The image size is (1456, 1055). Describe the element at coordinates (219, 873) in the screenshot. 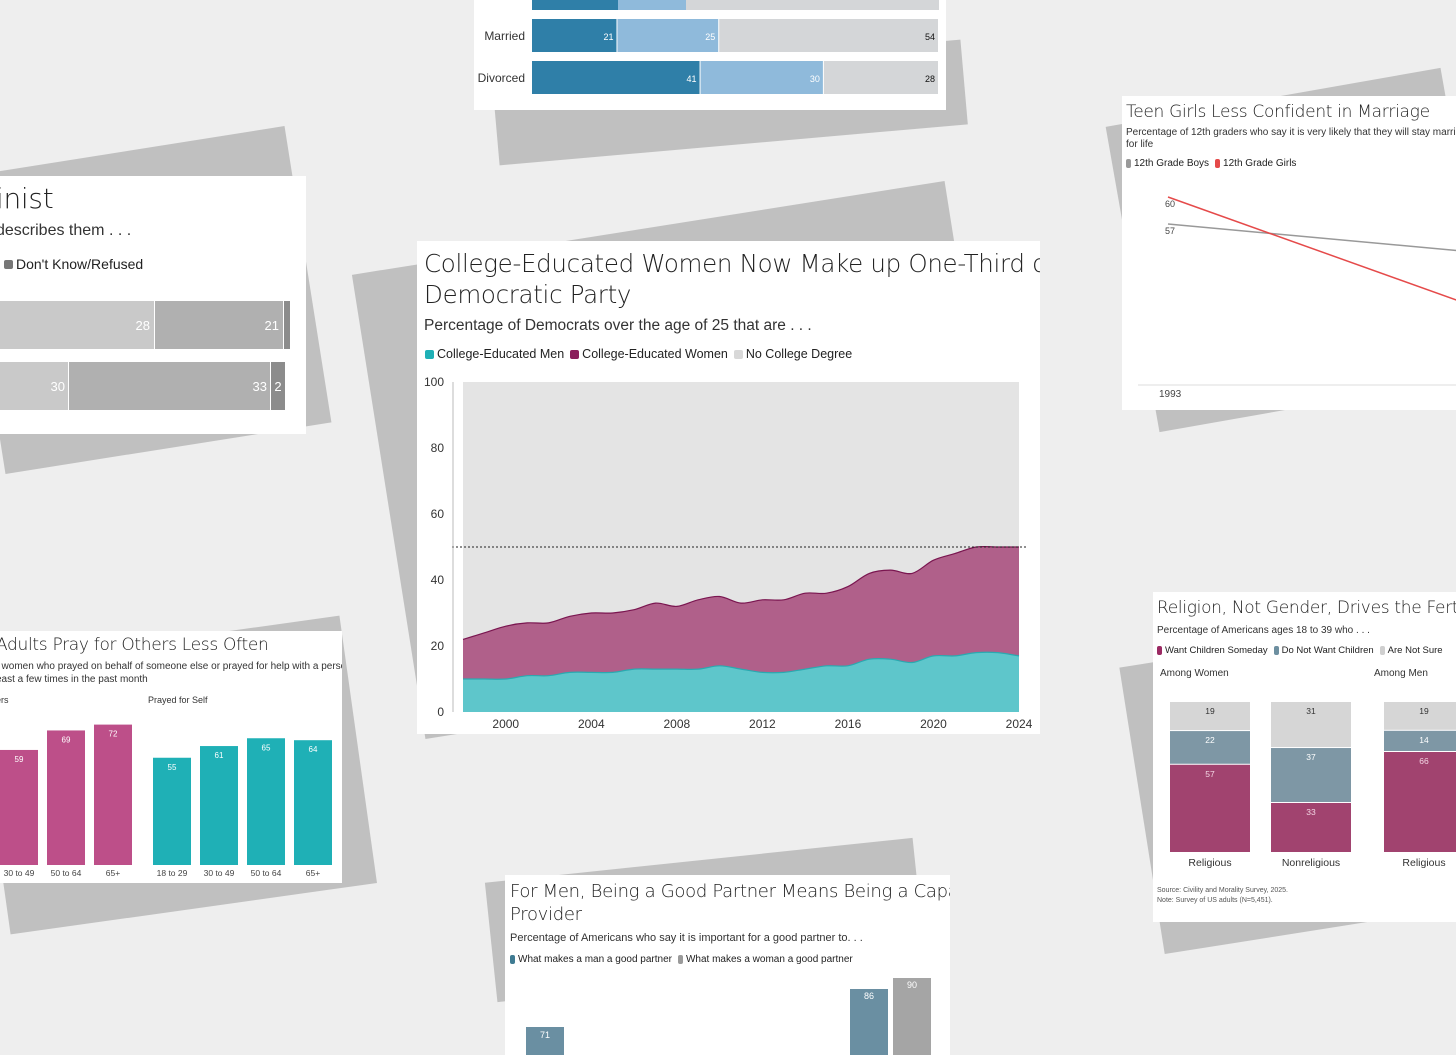

I see `x-tick-label: 30 to 49` at that location.